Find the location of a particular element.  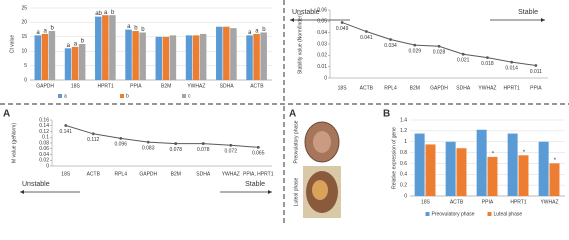

y-axis-title: Relative expression of gene is located at coordinates (394, 158).